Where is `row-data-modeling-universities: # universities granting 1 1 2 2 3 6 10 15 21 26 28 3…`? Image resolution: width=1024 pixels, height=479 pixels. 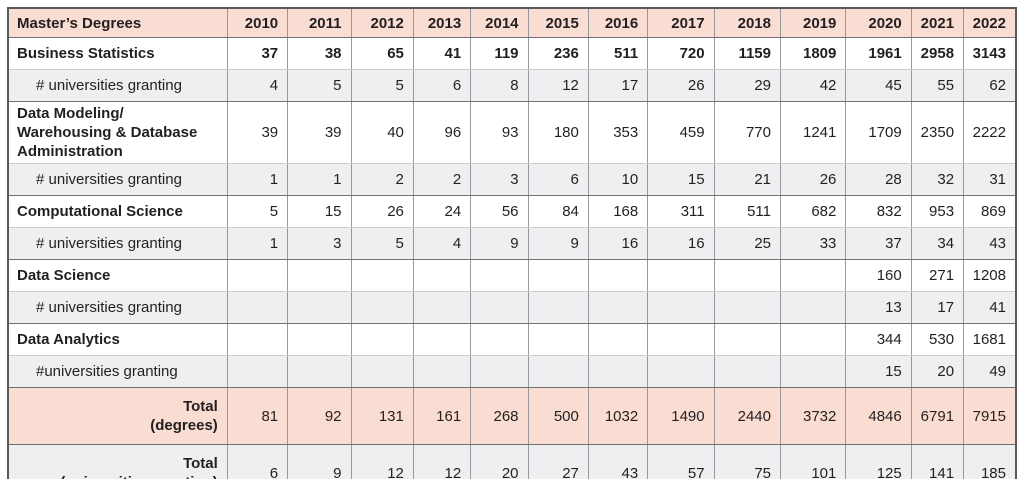 row-data-modeling-universities: # universities granting 1 1 2 2 3 6 10 15 21 26 28 3… is located at coordinates (512, 179).